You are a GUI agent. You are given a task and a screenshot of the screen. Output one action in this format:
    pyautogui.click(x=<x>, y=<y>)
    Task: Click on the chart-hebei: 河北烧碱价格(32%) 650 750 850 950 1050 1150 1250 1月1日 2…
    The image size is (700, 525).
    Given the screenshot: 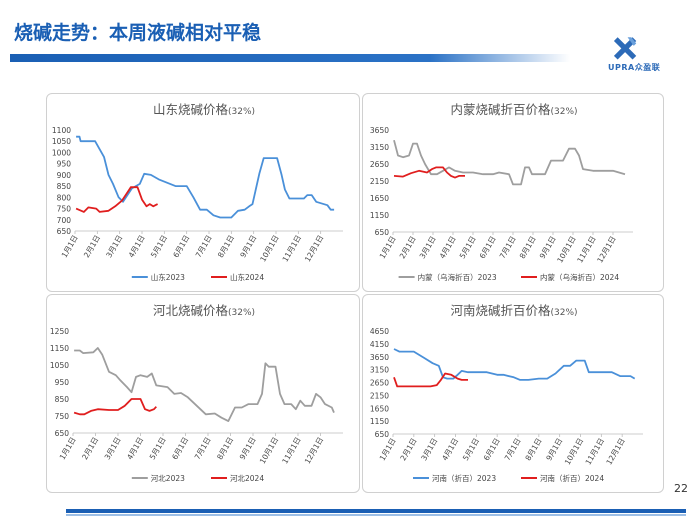 What is the action you would take?
    pyautogui.click(x=196, y=393)
    